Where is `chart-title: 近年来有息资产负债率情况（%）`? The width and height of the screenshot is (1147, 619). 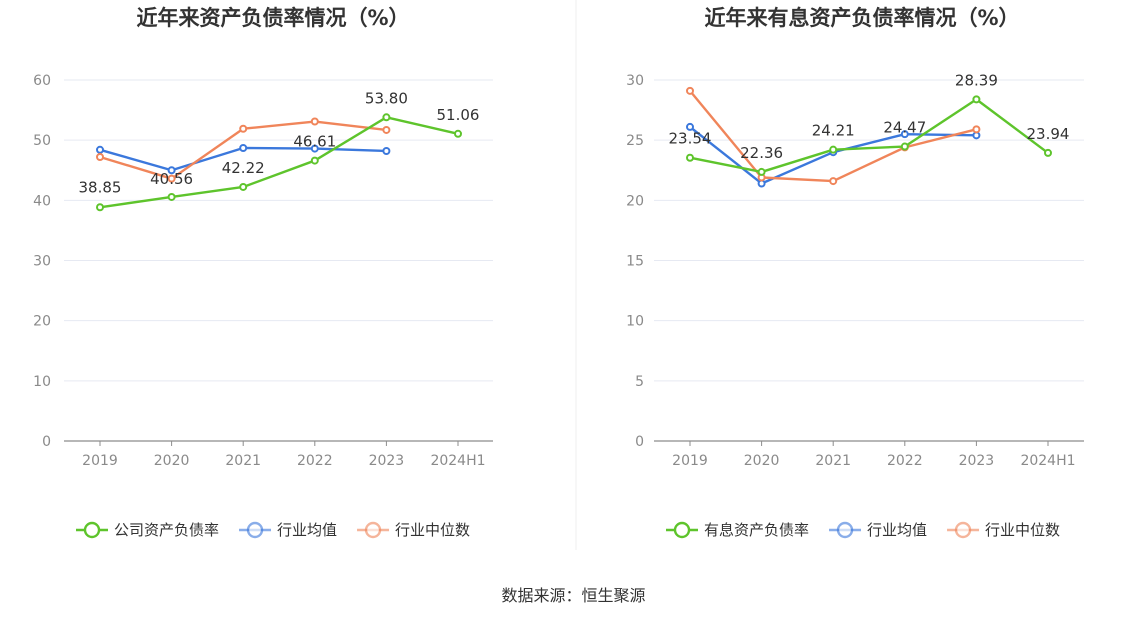
chart-title: 近年来有息资产负债率情况（%） is located at coordinates (861, 18).